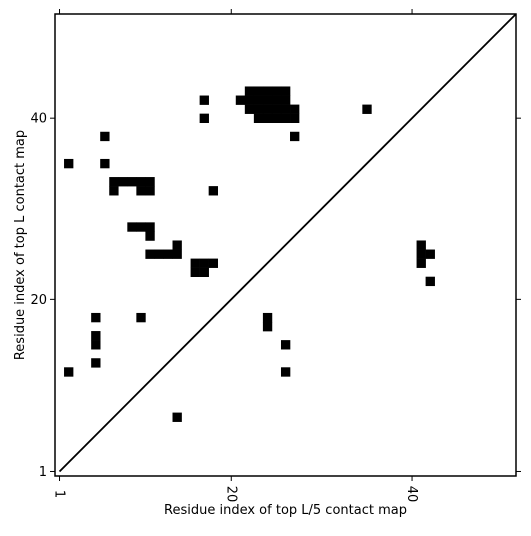 This screenshot has height=536, width=531. Describe the element at coordinates (285, 510) in the screenshot. I see `x-axis-label: Residue index of top L/5 contact map` at that location.